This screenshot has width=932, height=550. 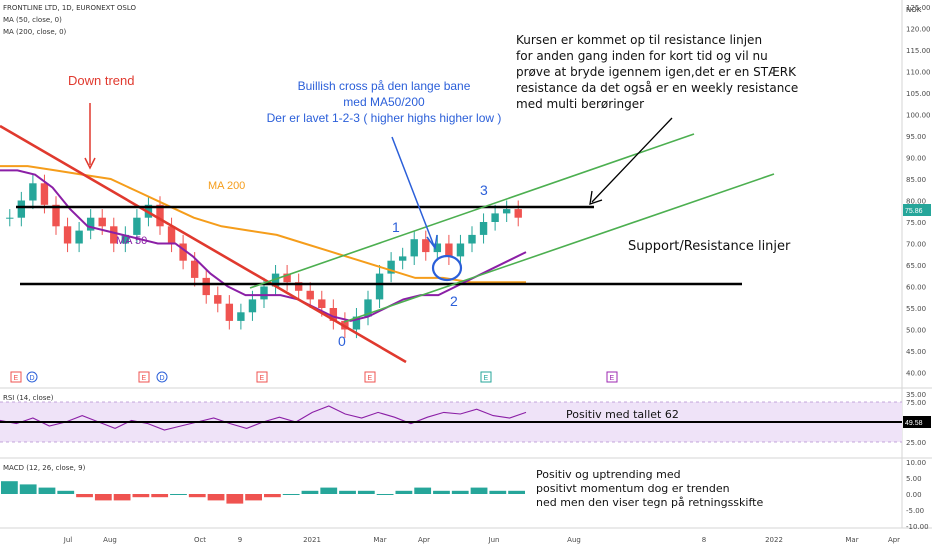 What do you see at coordinates (916, 288) in the screenshot?
I see `price-tick-label: 60.00` at bounding box center [916, 288].